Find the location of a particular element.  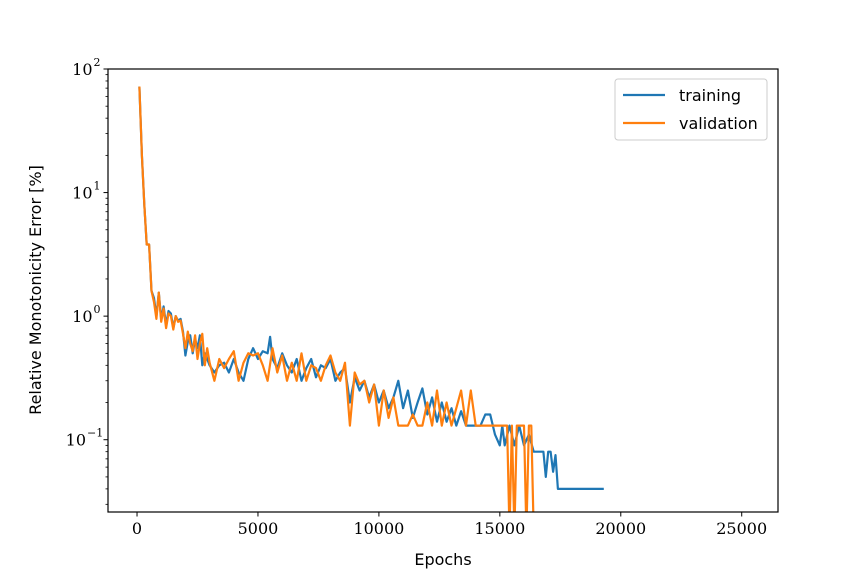

x-axis-label: Epochs is located at coordinates (442, 559).